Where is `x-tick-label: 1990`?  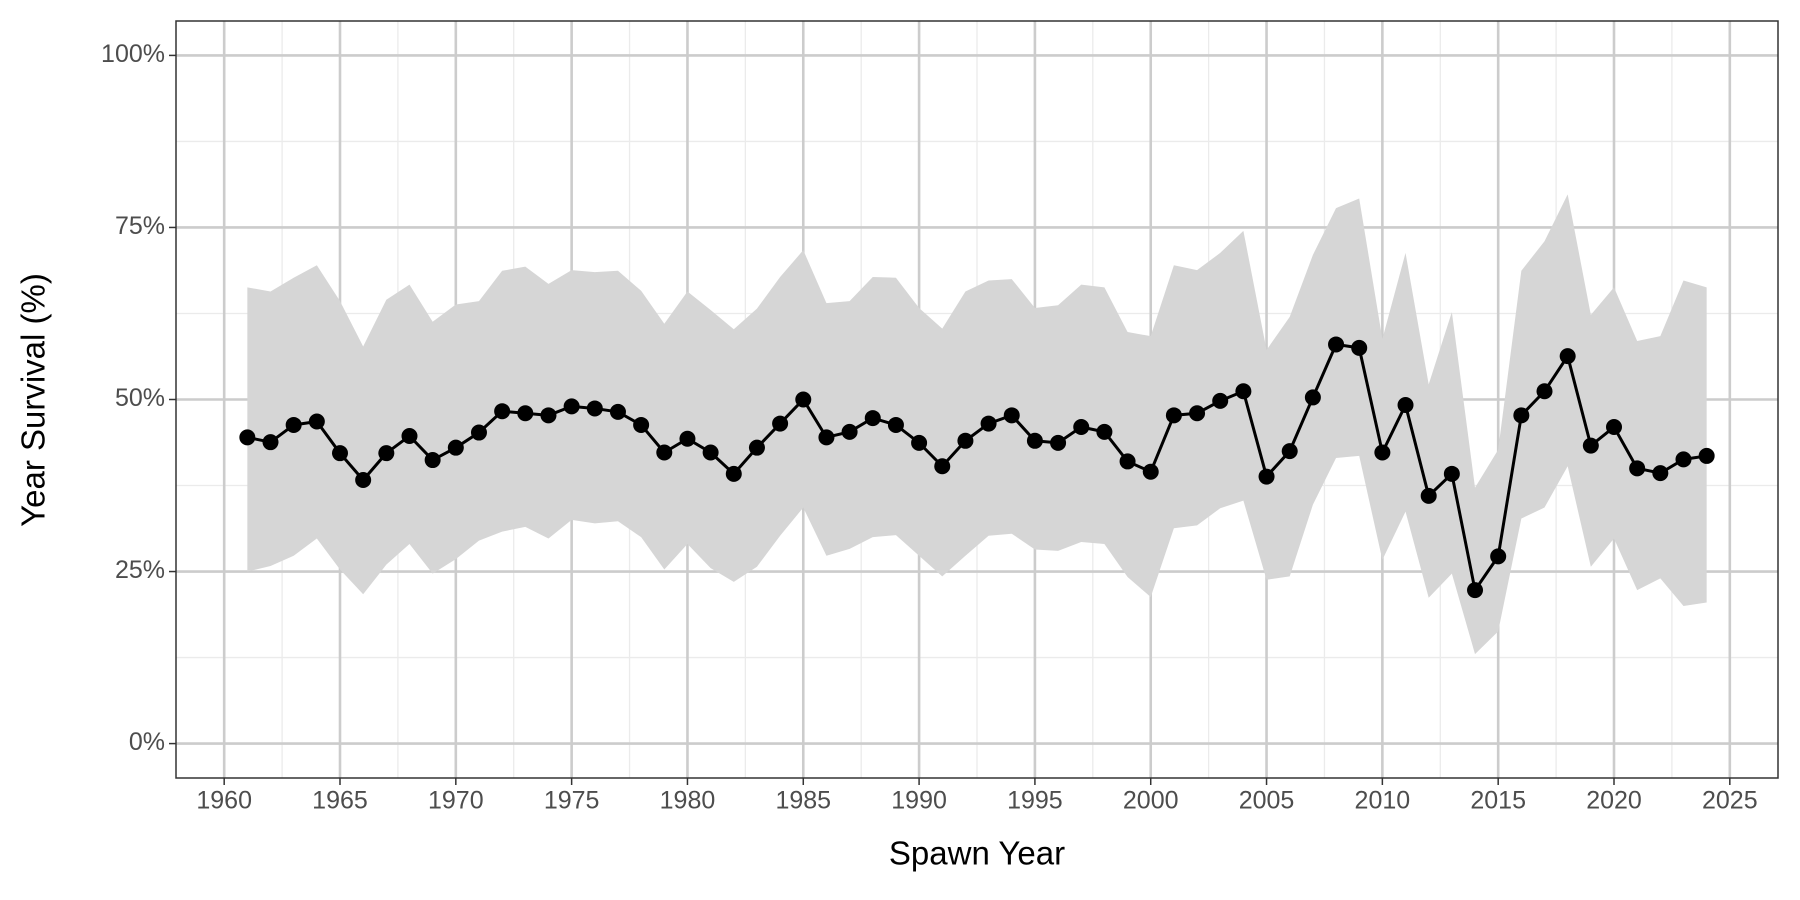
x-tick-label: 1990 is located at coordinates (919, 801).